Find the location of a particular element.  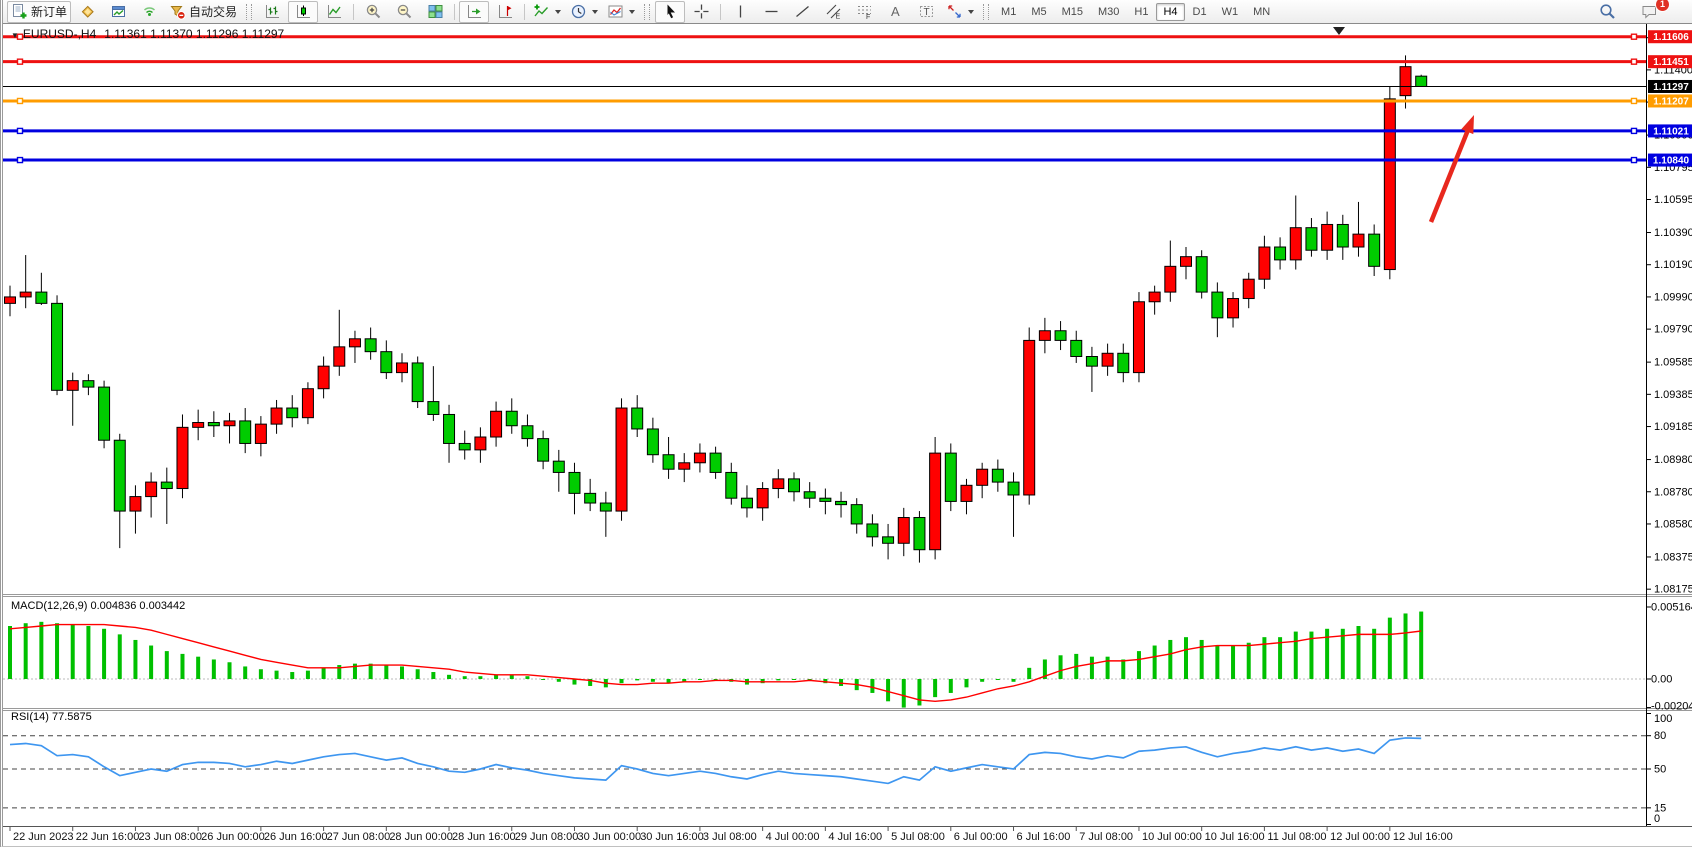

horizontal-line-button is located at coordinates (771, 12).